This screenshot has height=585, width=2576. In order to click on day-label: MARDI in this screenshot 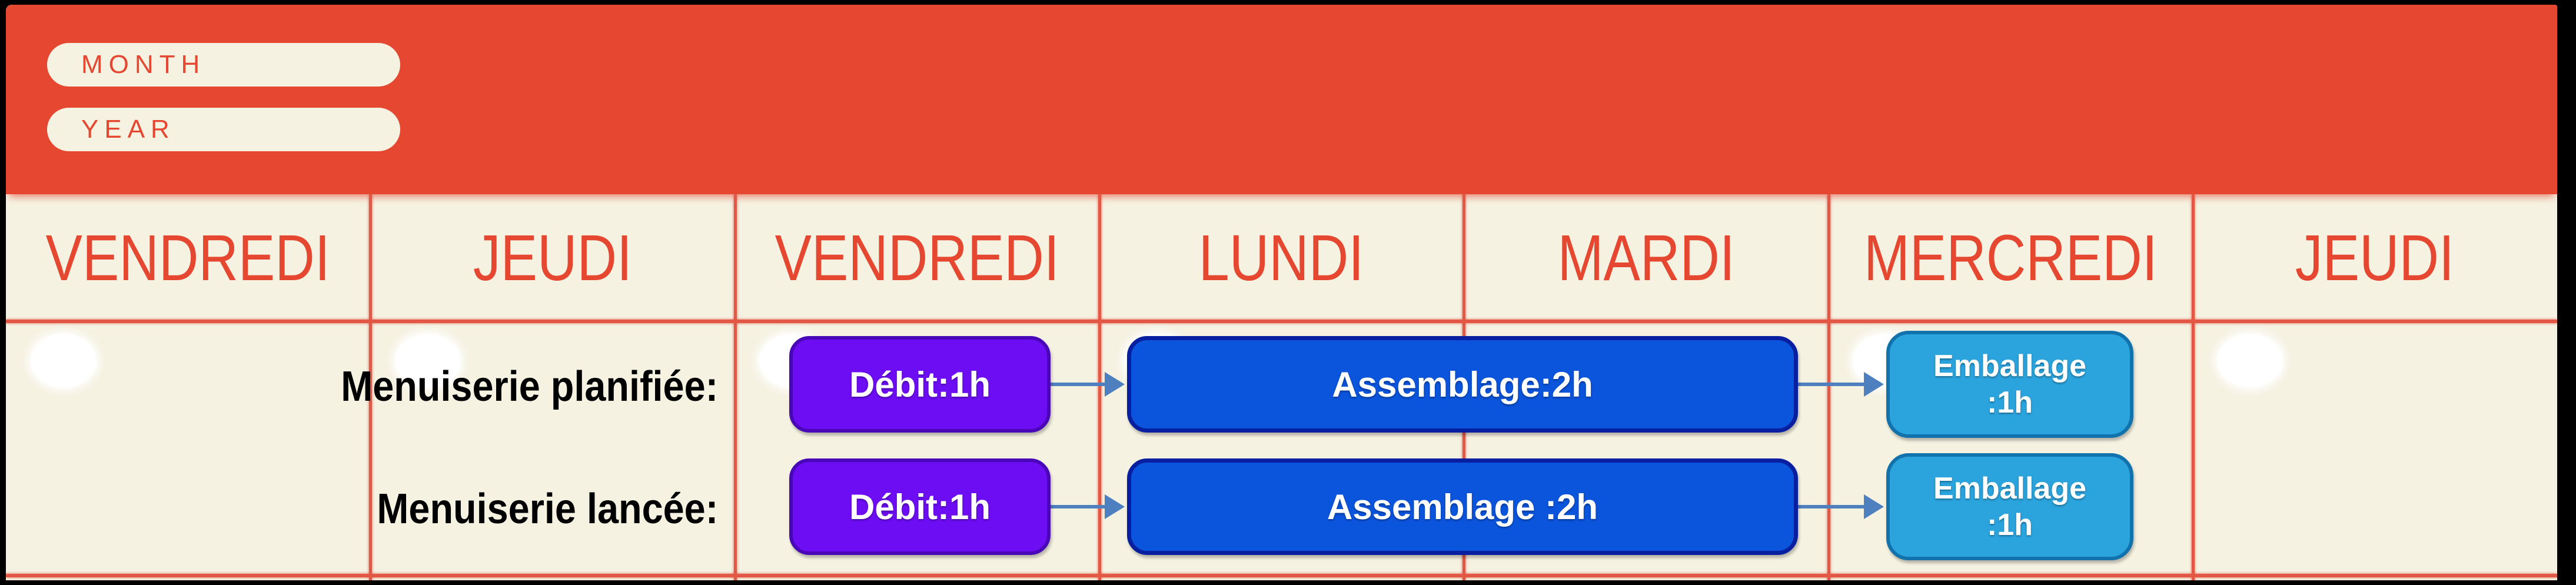, I will do `click(1646, 258)`.